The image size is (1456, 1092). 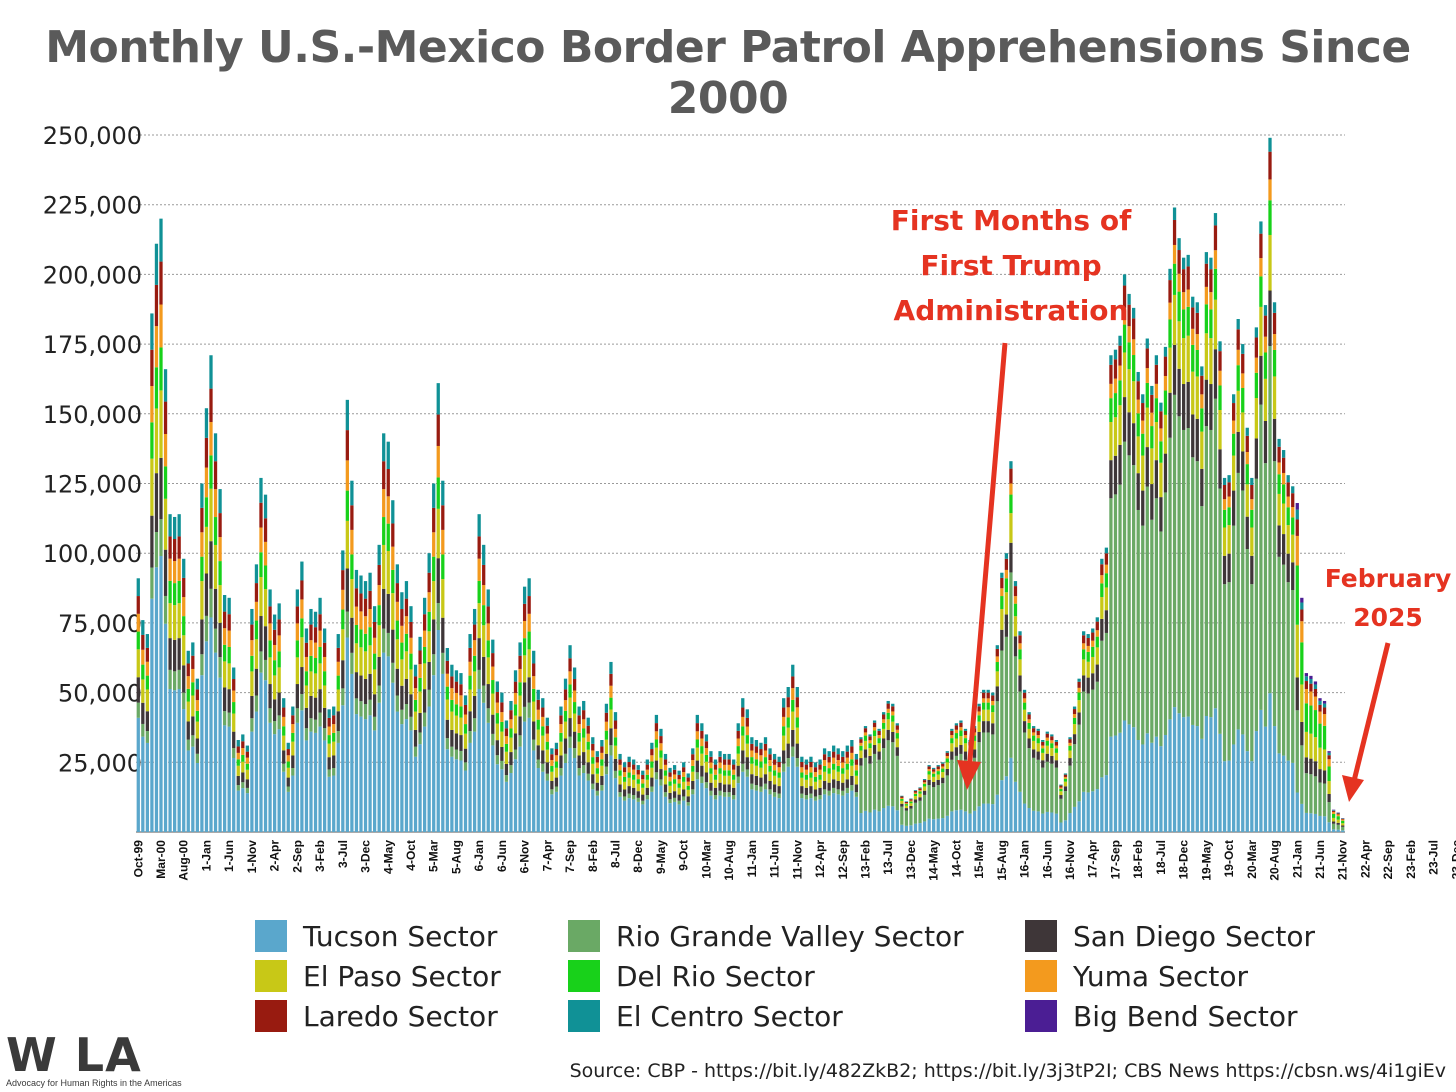 What do you see at coordinates (584, 1016) in the screenshot?
I see `legend-swatch` at bounding box center [584, 1016].